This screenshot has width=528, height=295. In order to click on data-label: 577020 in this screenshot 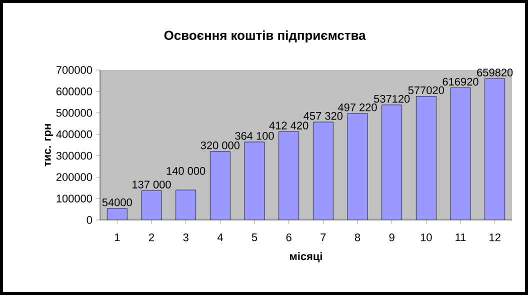, I will do `click(426, 90)`.